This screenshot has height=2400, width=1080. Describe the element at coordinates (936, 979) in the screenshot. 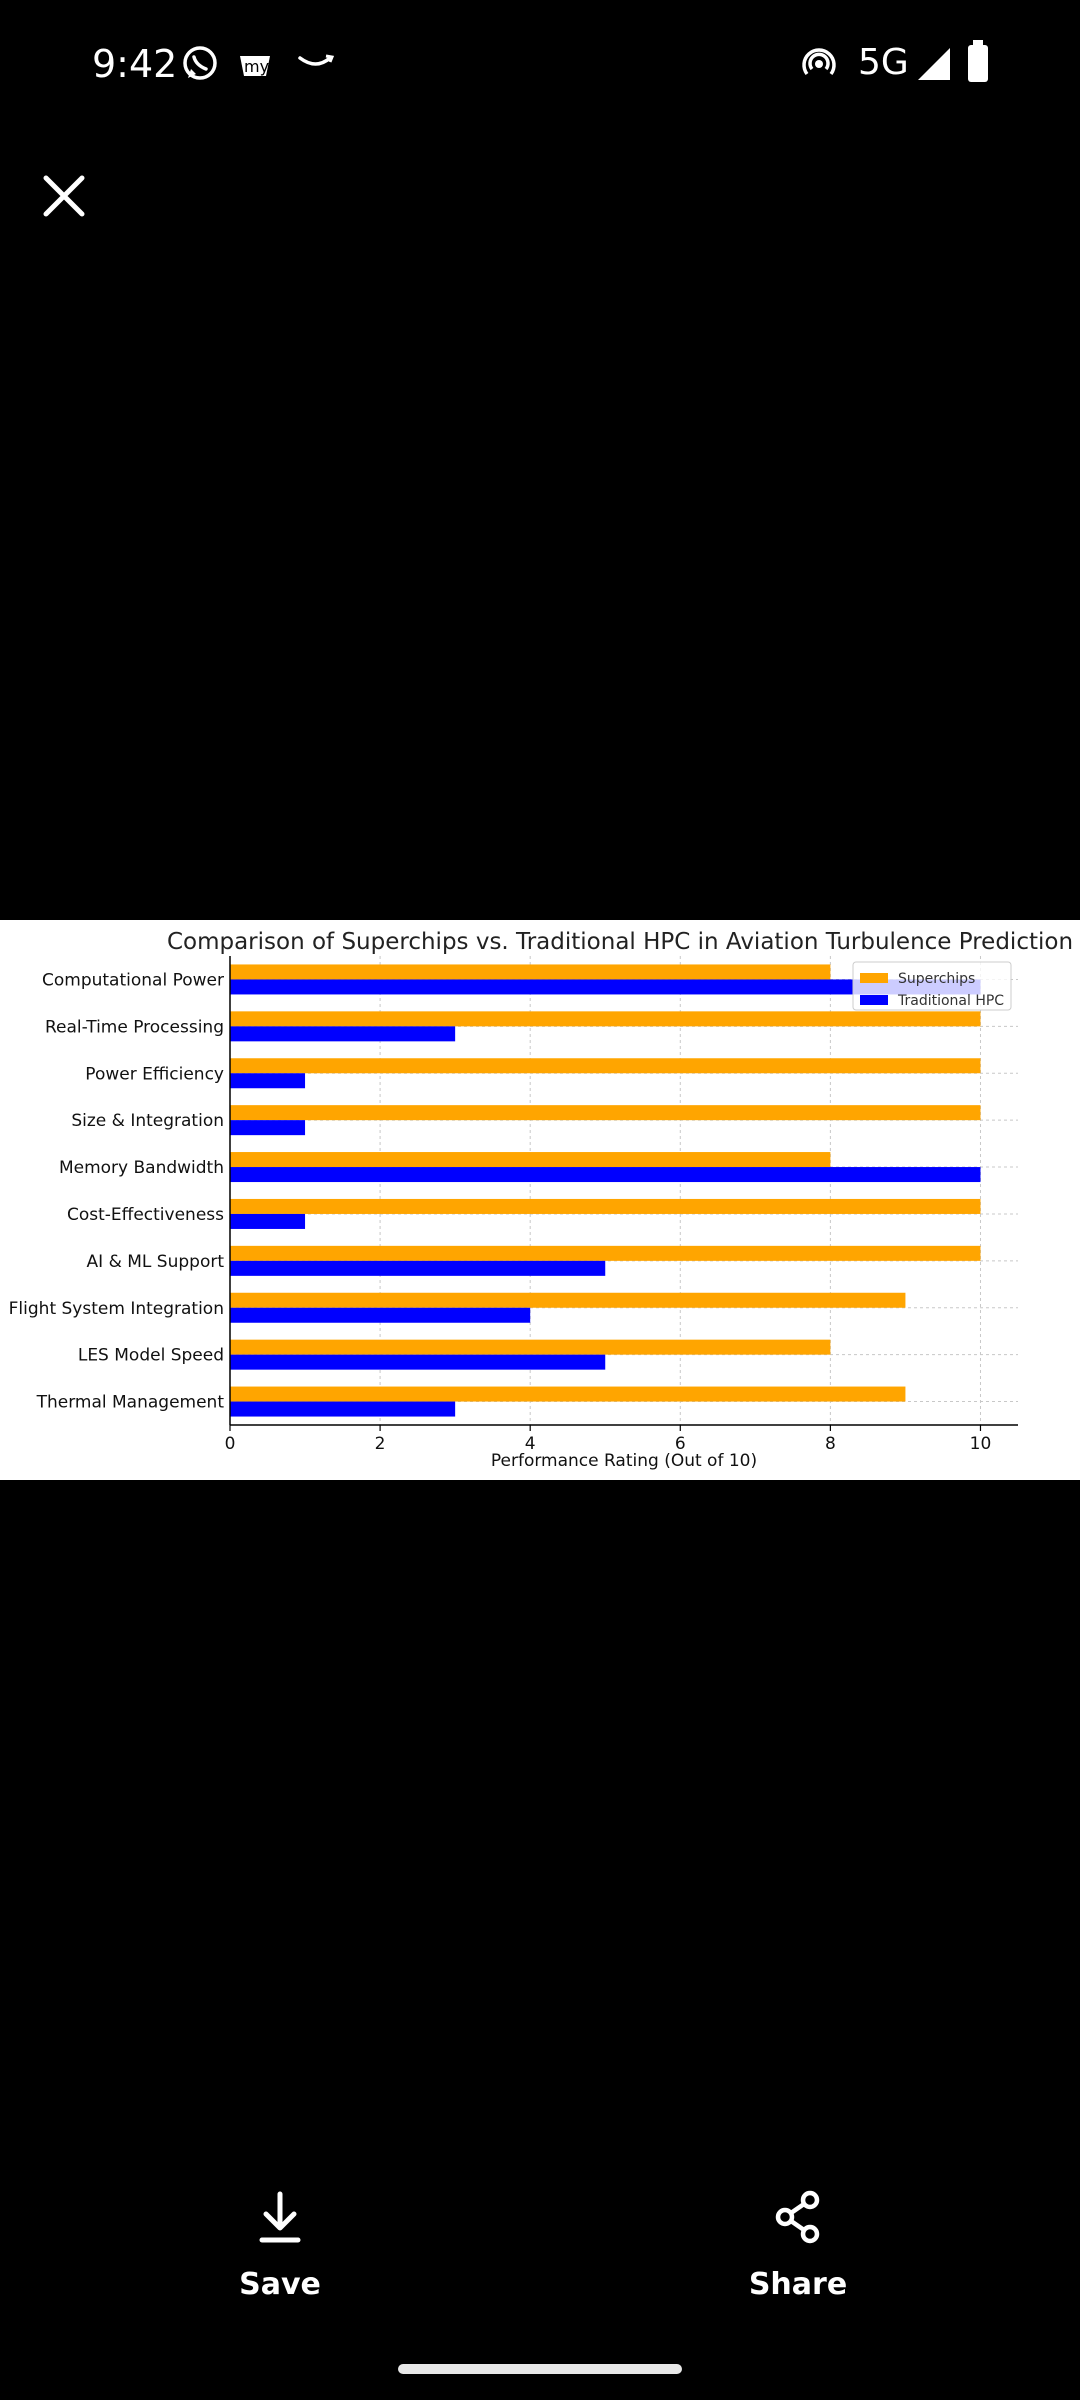

I see `legend-label: Superchips` at that location.